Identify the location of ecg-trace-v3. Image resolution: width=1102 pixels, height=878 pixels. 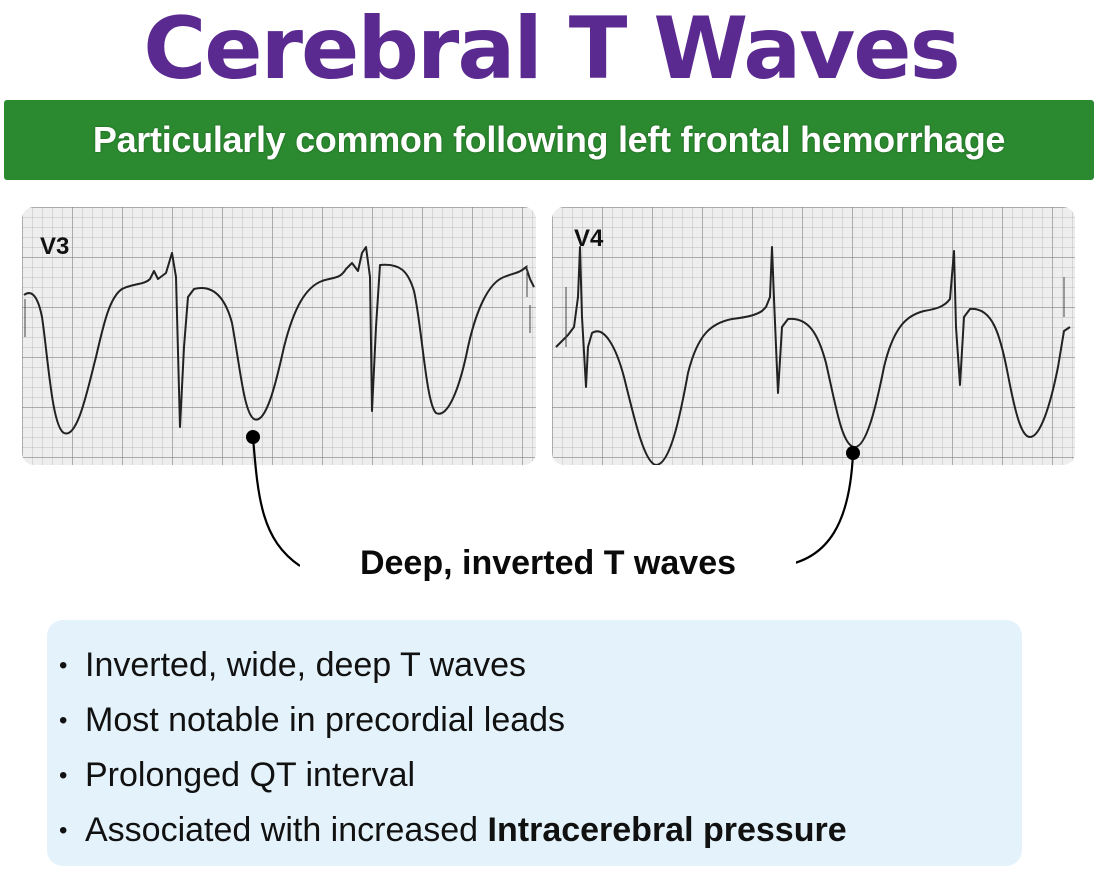
(279, 340).